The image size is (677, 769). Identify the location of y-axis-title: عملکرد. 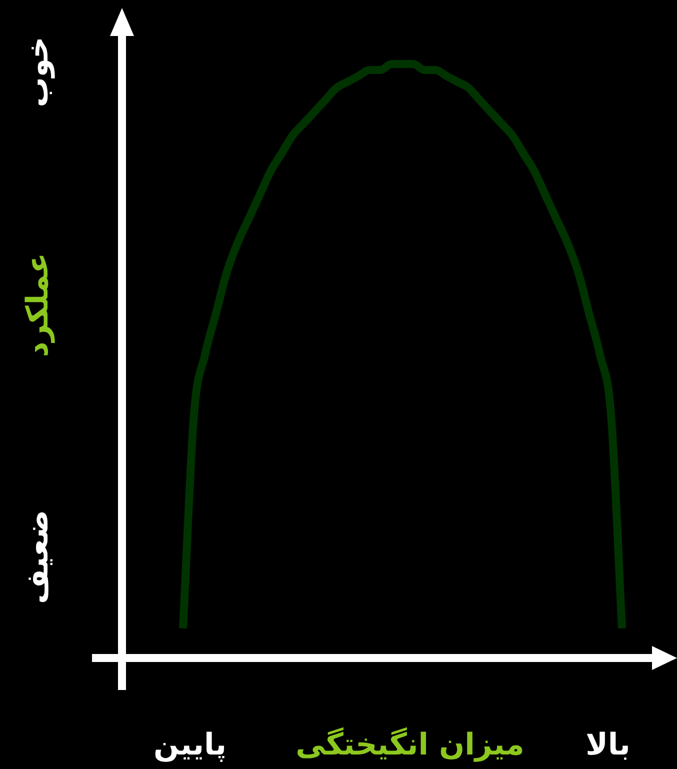
(38, 305).